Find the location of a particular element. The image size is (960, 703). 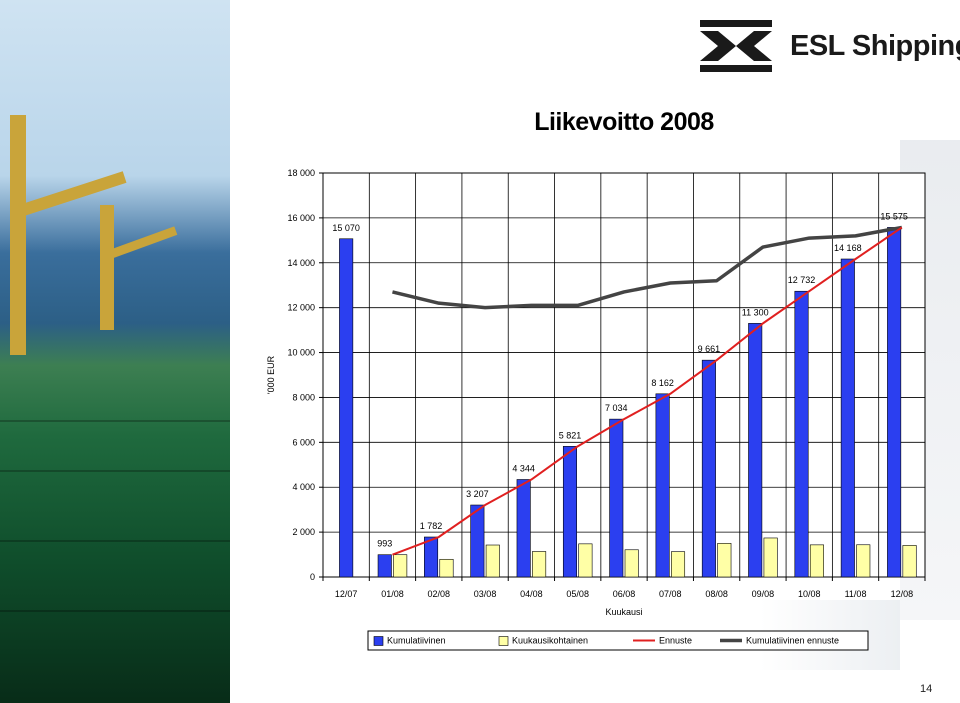

x-axis-label: Kuukausi is located at coordinates (623, 612).